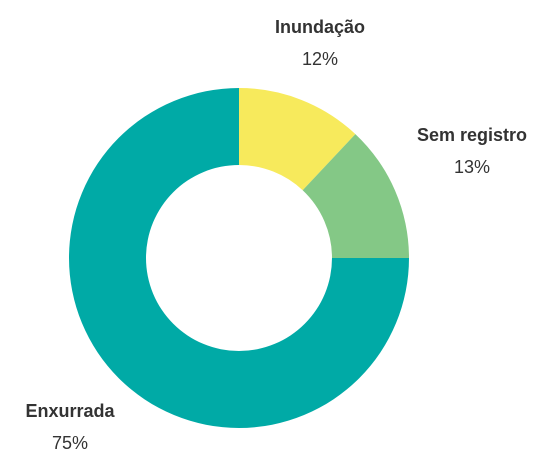 The image size is (544, 452). I want to click on slice-label: Inundação, so click(320, 27).